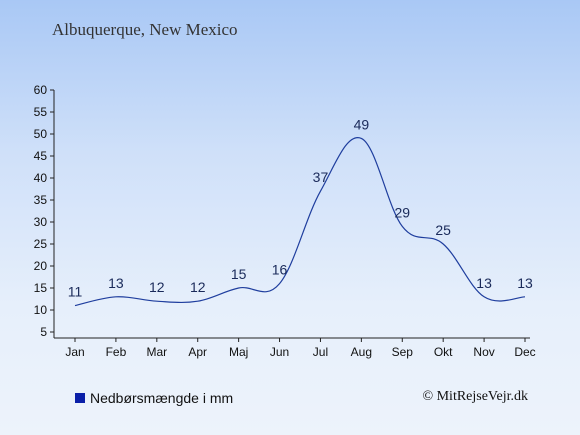 The image size is (580, 435). Describe the element at coordinates (403, 352) in the screenshot. I see `x-tick-label: Sep` at that location.